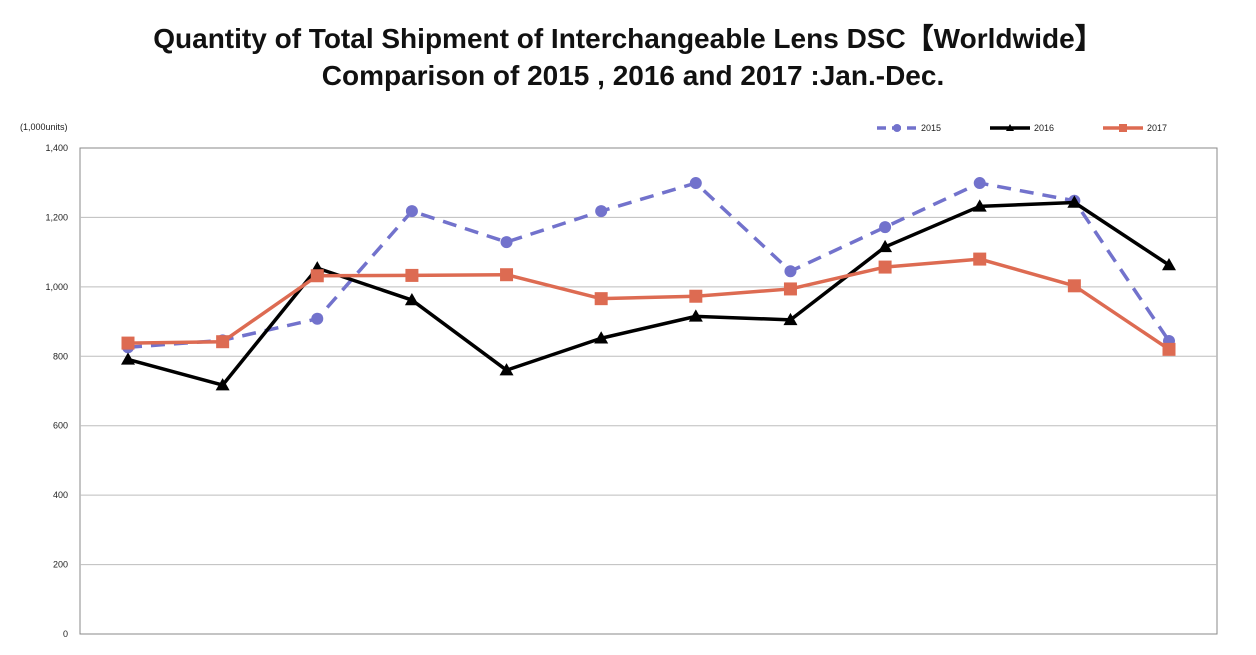 The width and height of the screenshot is (1256, 655). Describe the element at coordinates (56, 217) in the screenshot. I see `y-tick-label: 1,200` at that location.